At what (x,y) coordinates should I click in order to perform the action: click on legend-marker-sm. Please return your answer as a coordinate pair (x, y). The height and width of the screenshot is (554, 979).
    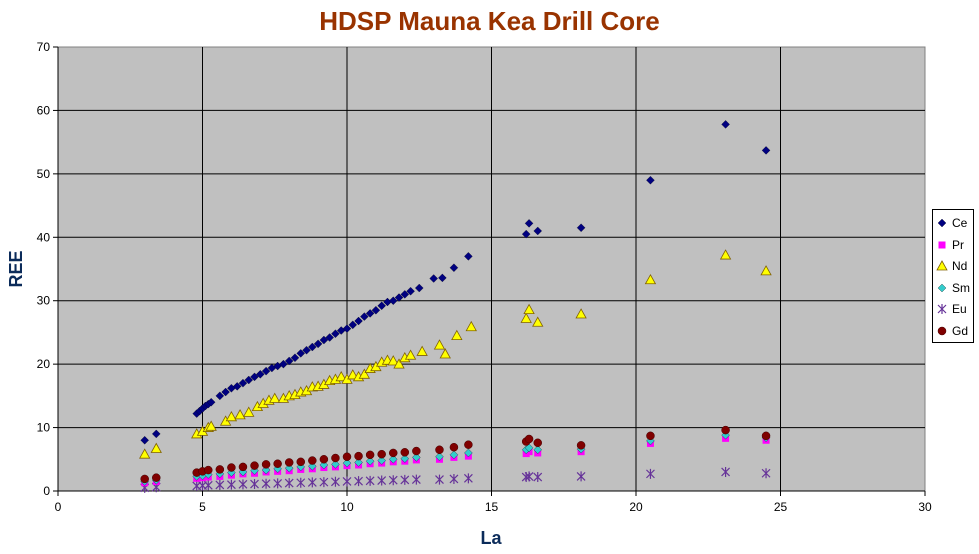
    Looking at the image, I should click on (942, 287).